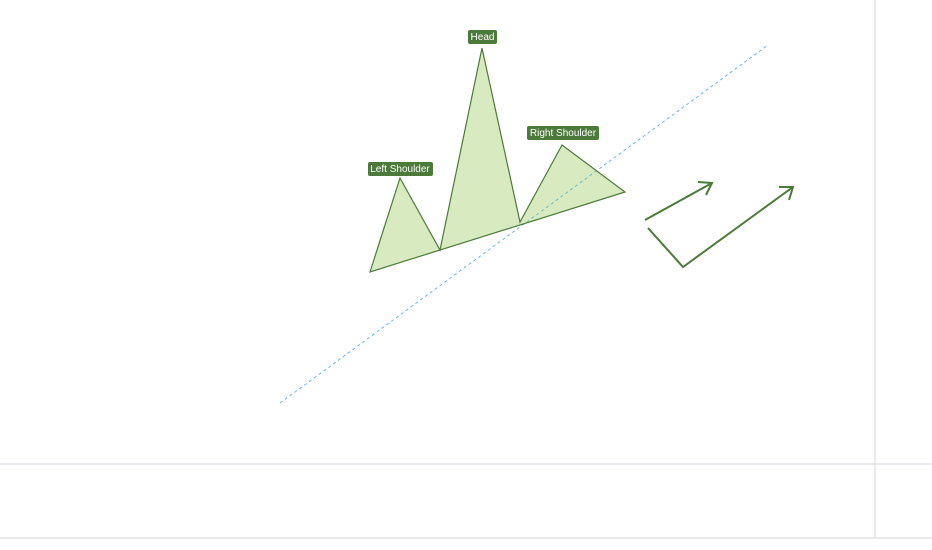 The image size is (932, 550). I want to click on annotation: Right Shoulder, so click(563, 133).